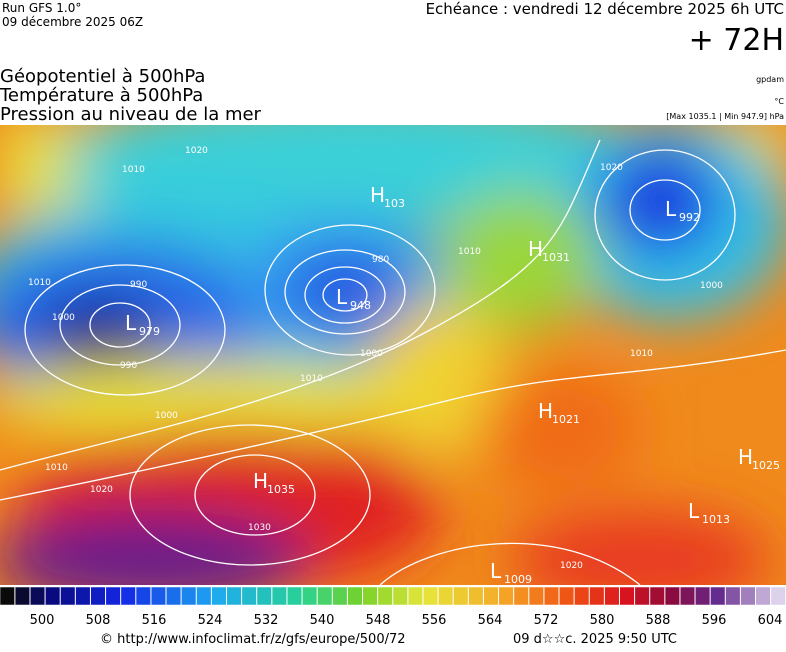 The height and width of the screenshot is (652, 786). I want to click on run-date: 09 décembre 2025 06Z, so click(72, 22).